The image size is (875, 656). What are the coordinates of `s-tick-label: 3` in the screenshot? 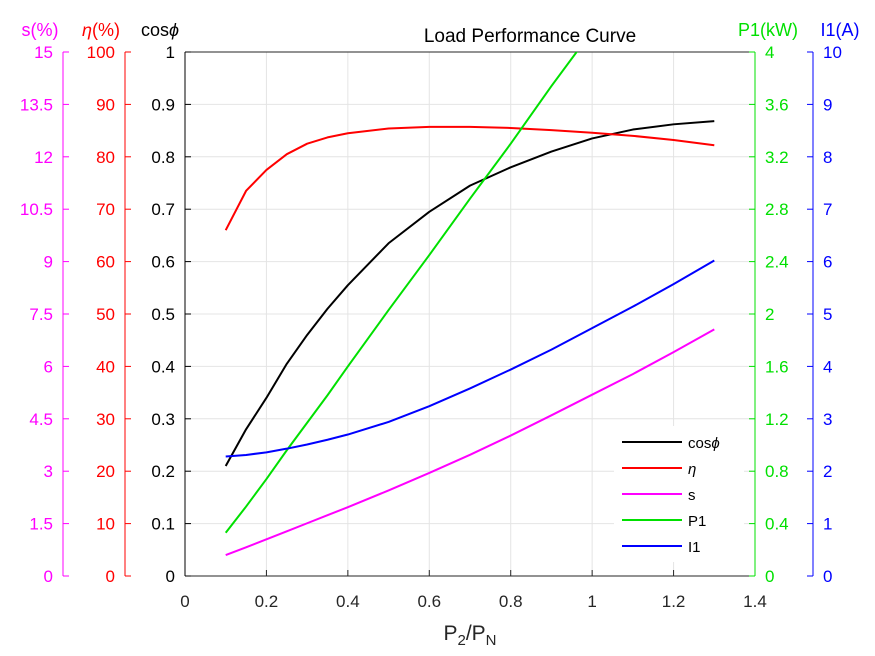 It's located at (48, 471).